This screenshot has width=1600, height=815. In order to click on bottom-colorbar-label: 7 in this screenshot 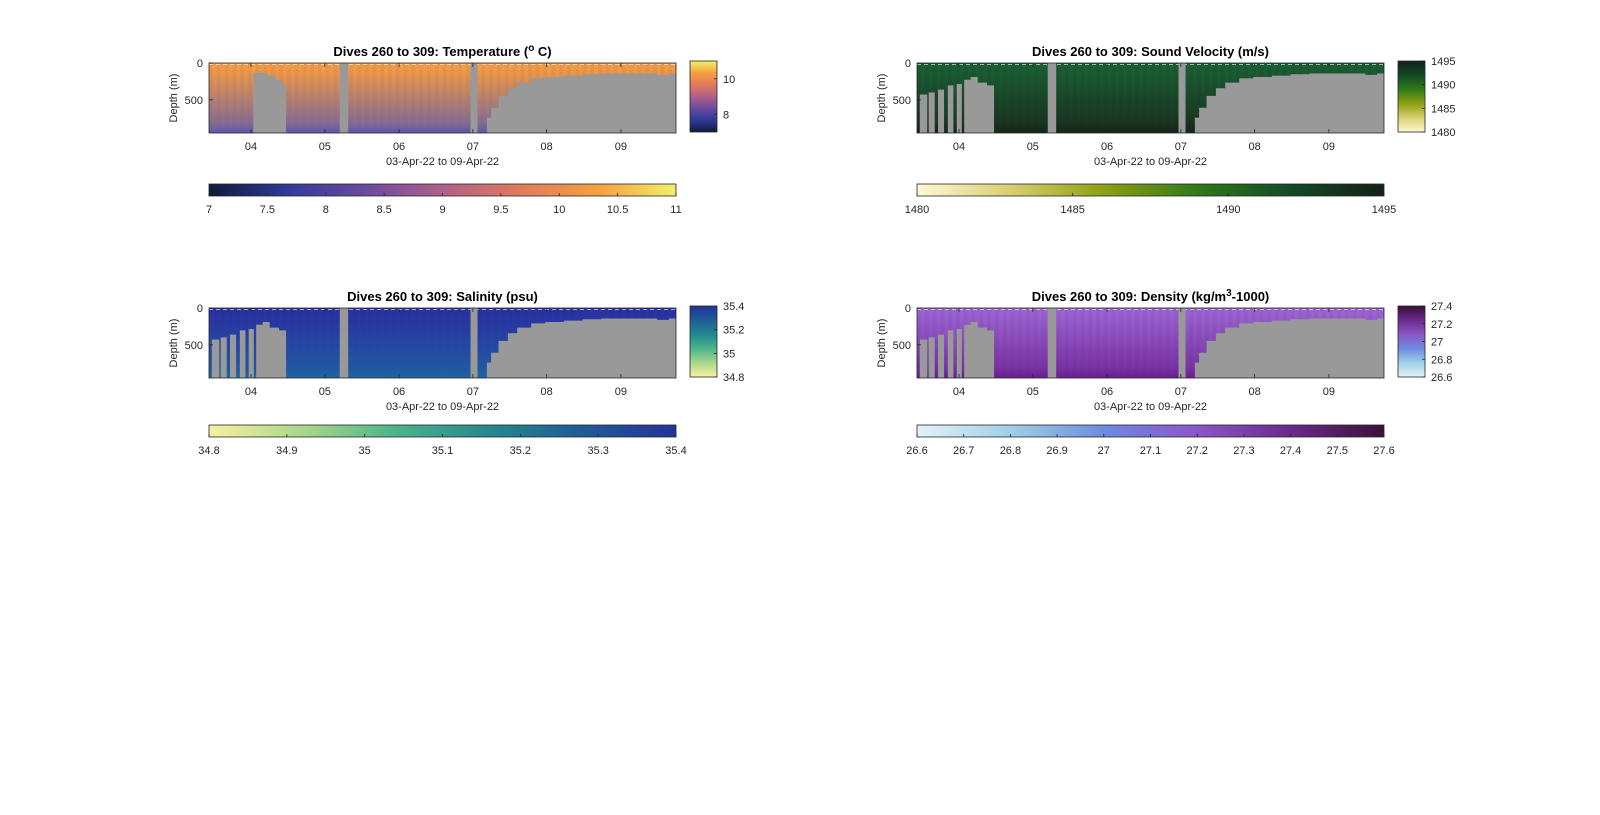, I will do `click(209, 210)`.